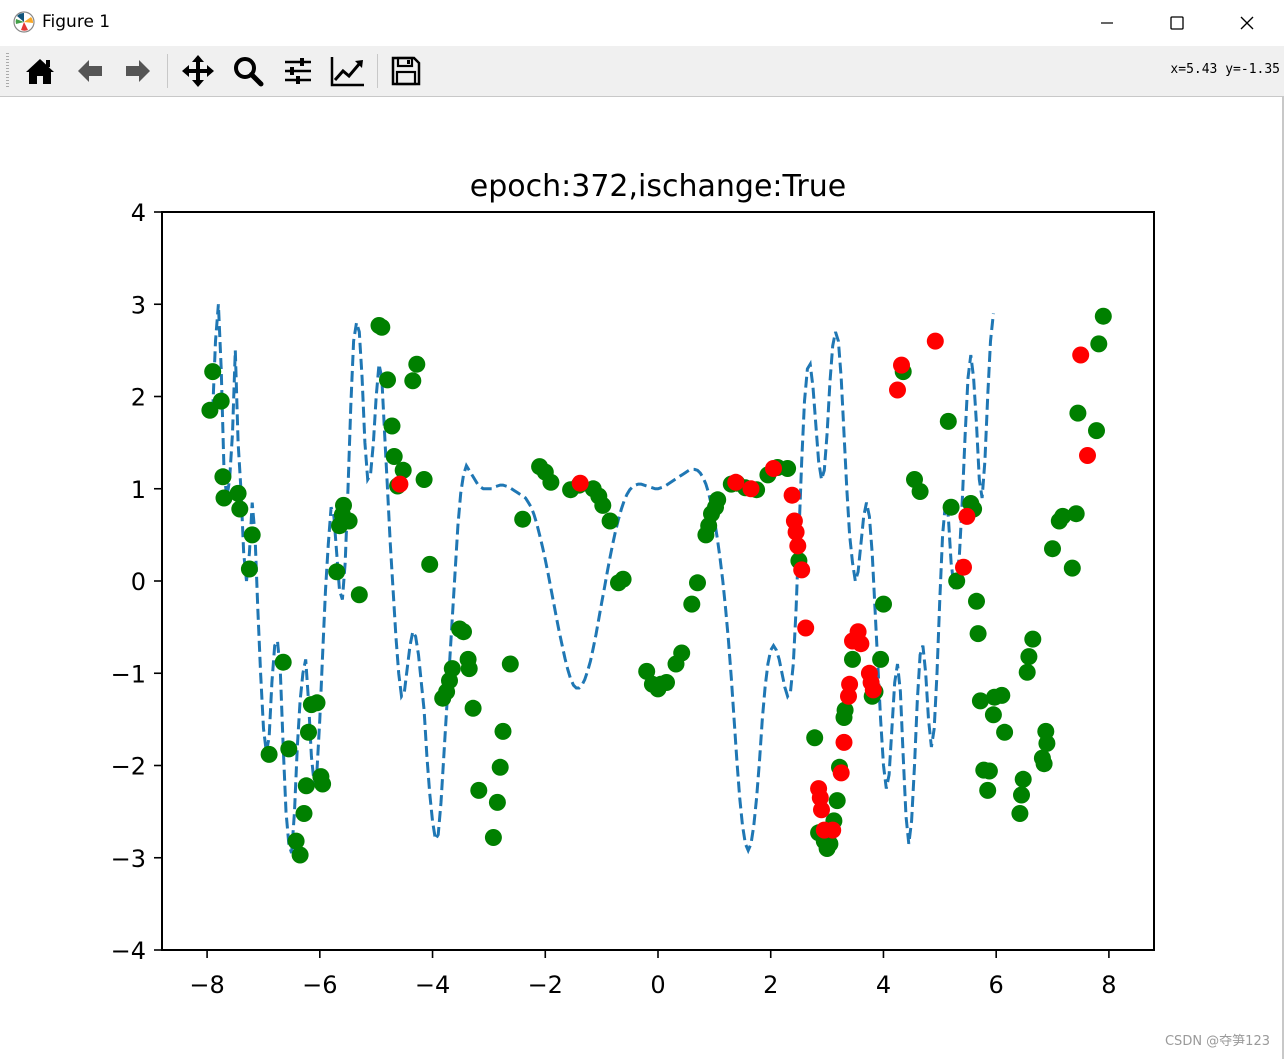 This screenshot has height=1059, width=1284. Describe the element at coordinates (138, 305) in the screenshot. I see `y-tick-label: 3` at that location.